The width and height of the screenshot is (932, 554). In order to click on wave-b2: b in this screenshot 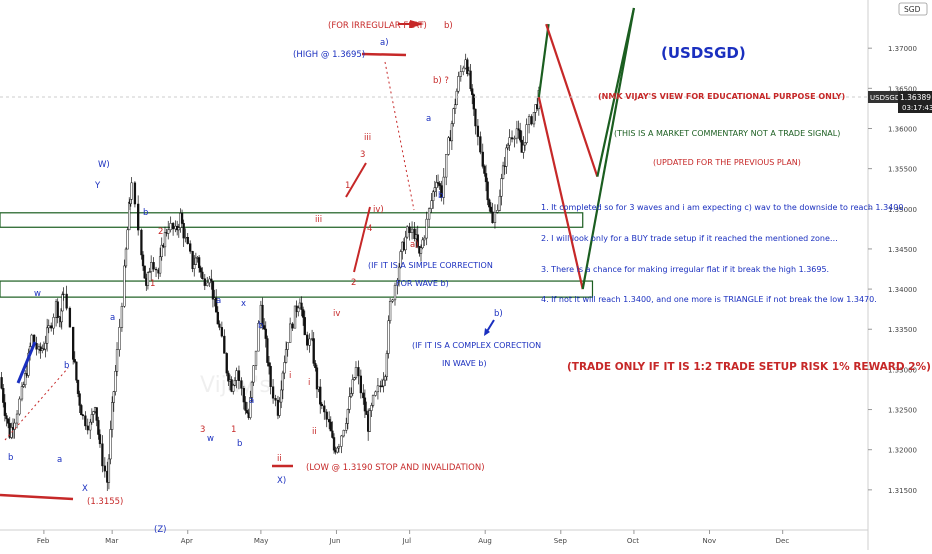, I will do `click(145, 213)`.